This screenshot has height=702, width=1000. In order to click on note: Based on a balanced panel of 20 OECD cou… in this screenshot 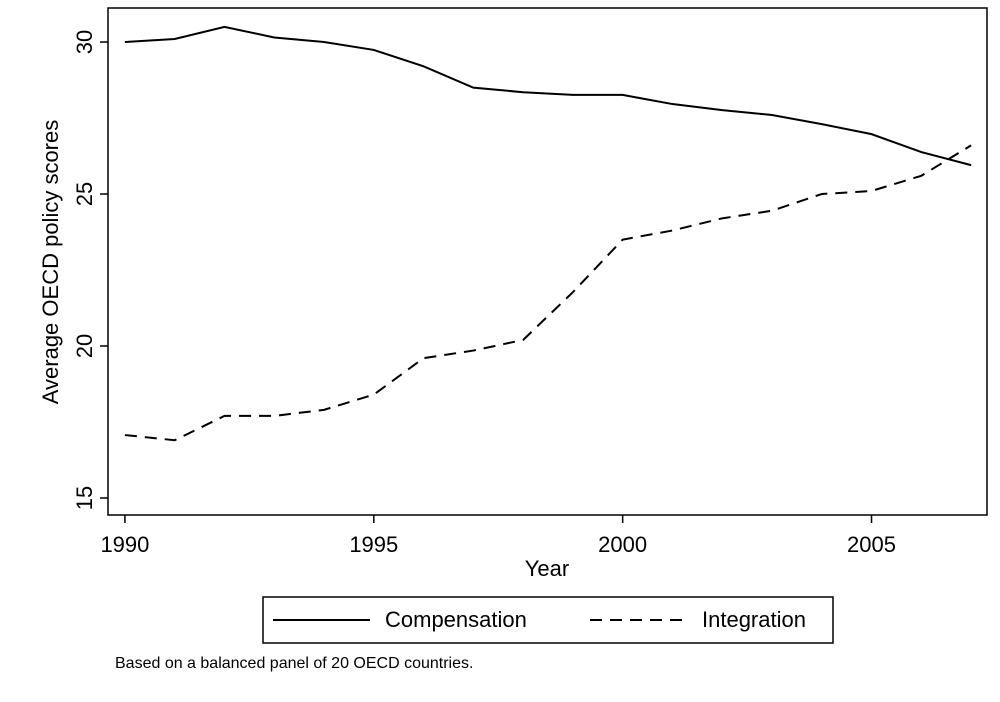, I will do `click(294, 663)`.